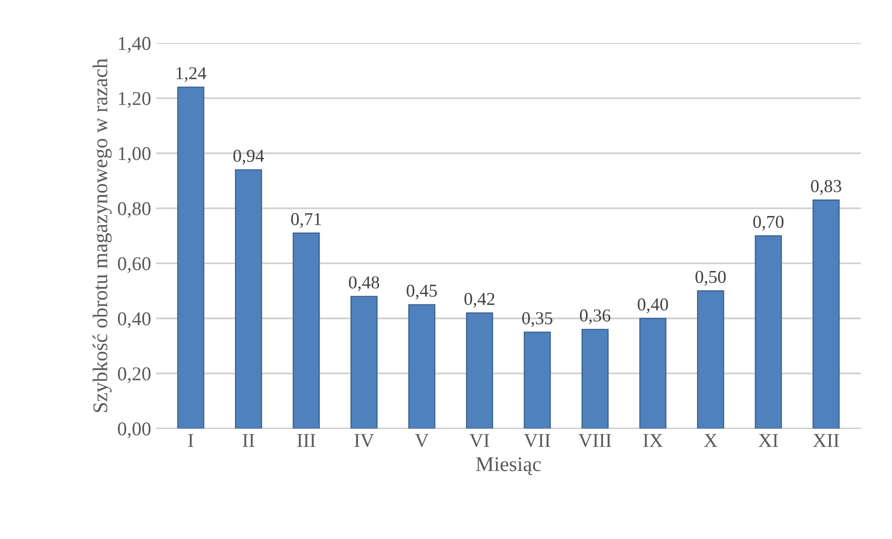 The image size is (892, 539). What do you see at coordinates (134, 375) in the screenshot?
I see `y-tick-label: 0,20` at bounding box center [134, 375].